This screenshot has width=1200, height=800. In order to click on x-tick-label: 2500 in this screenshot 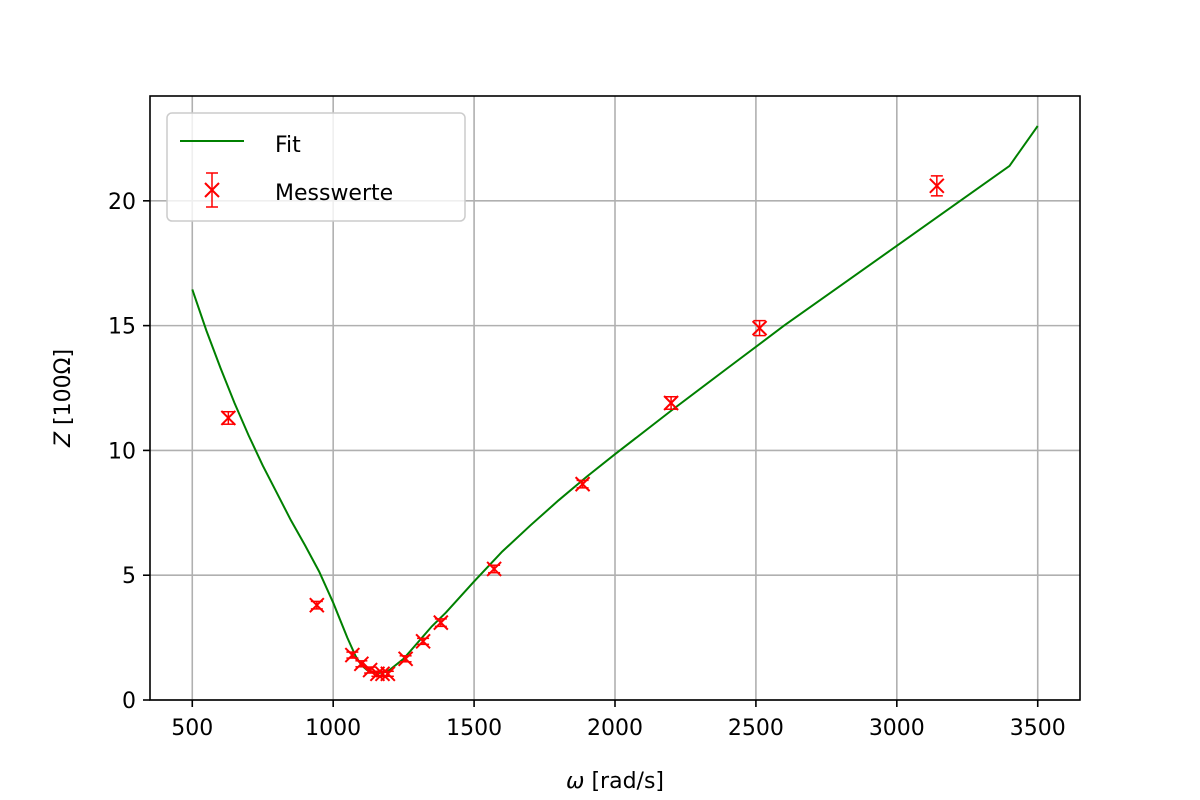, I will do `click(756, 728)`.